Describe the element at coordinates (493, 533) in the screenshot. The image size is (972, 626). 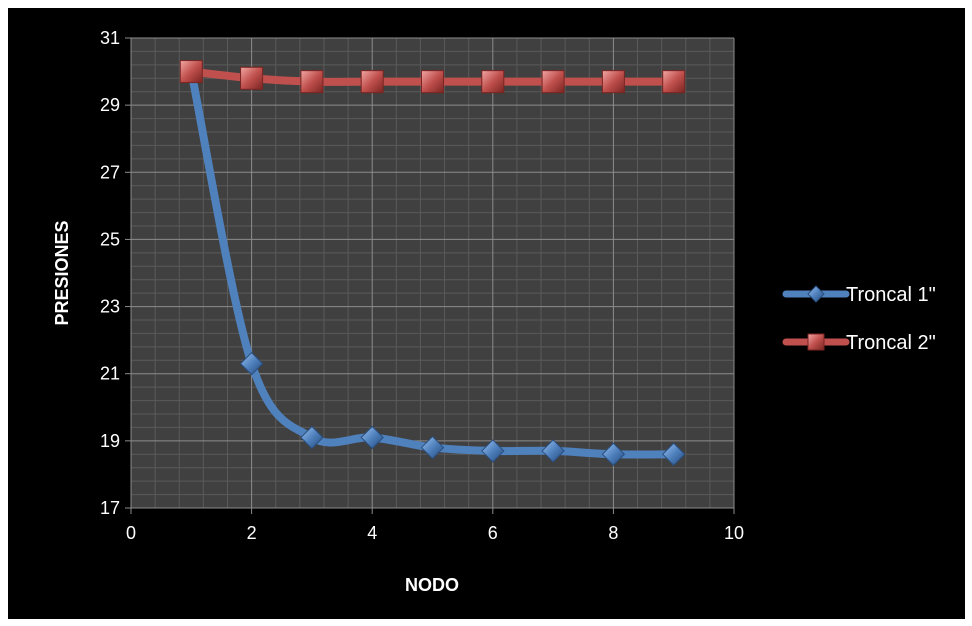
I see `x-tick-label: 6` at that location.